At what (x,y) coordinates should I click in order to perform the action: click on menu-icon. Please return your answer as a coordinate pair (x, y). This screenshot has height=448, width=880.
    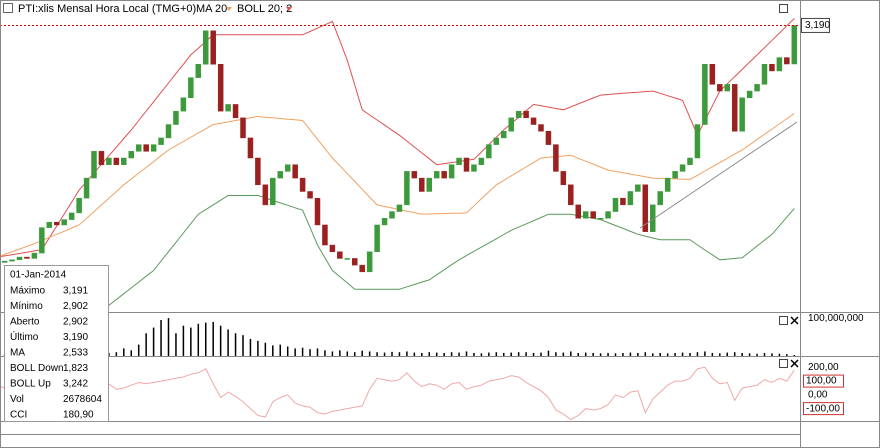
    Looking at the image, I should click on (8, 8).